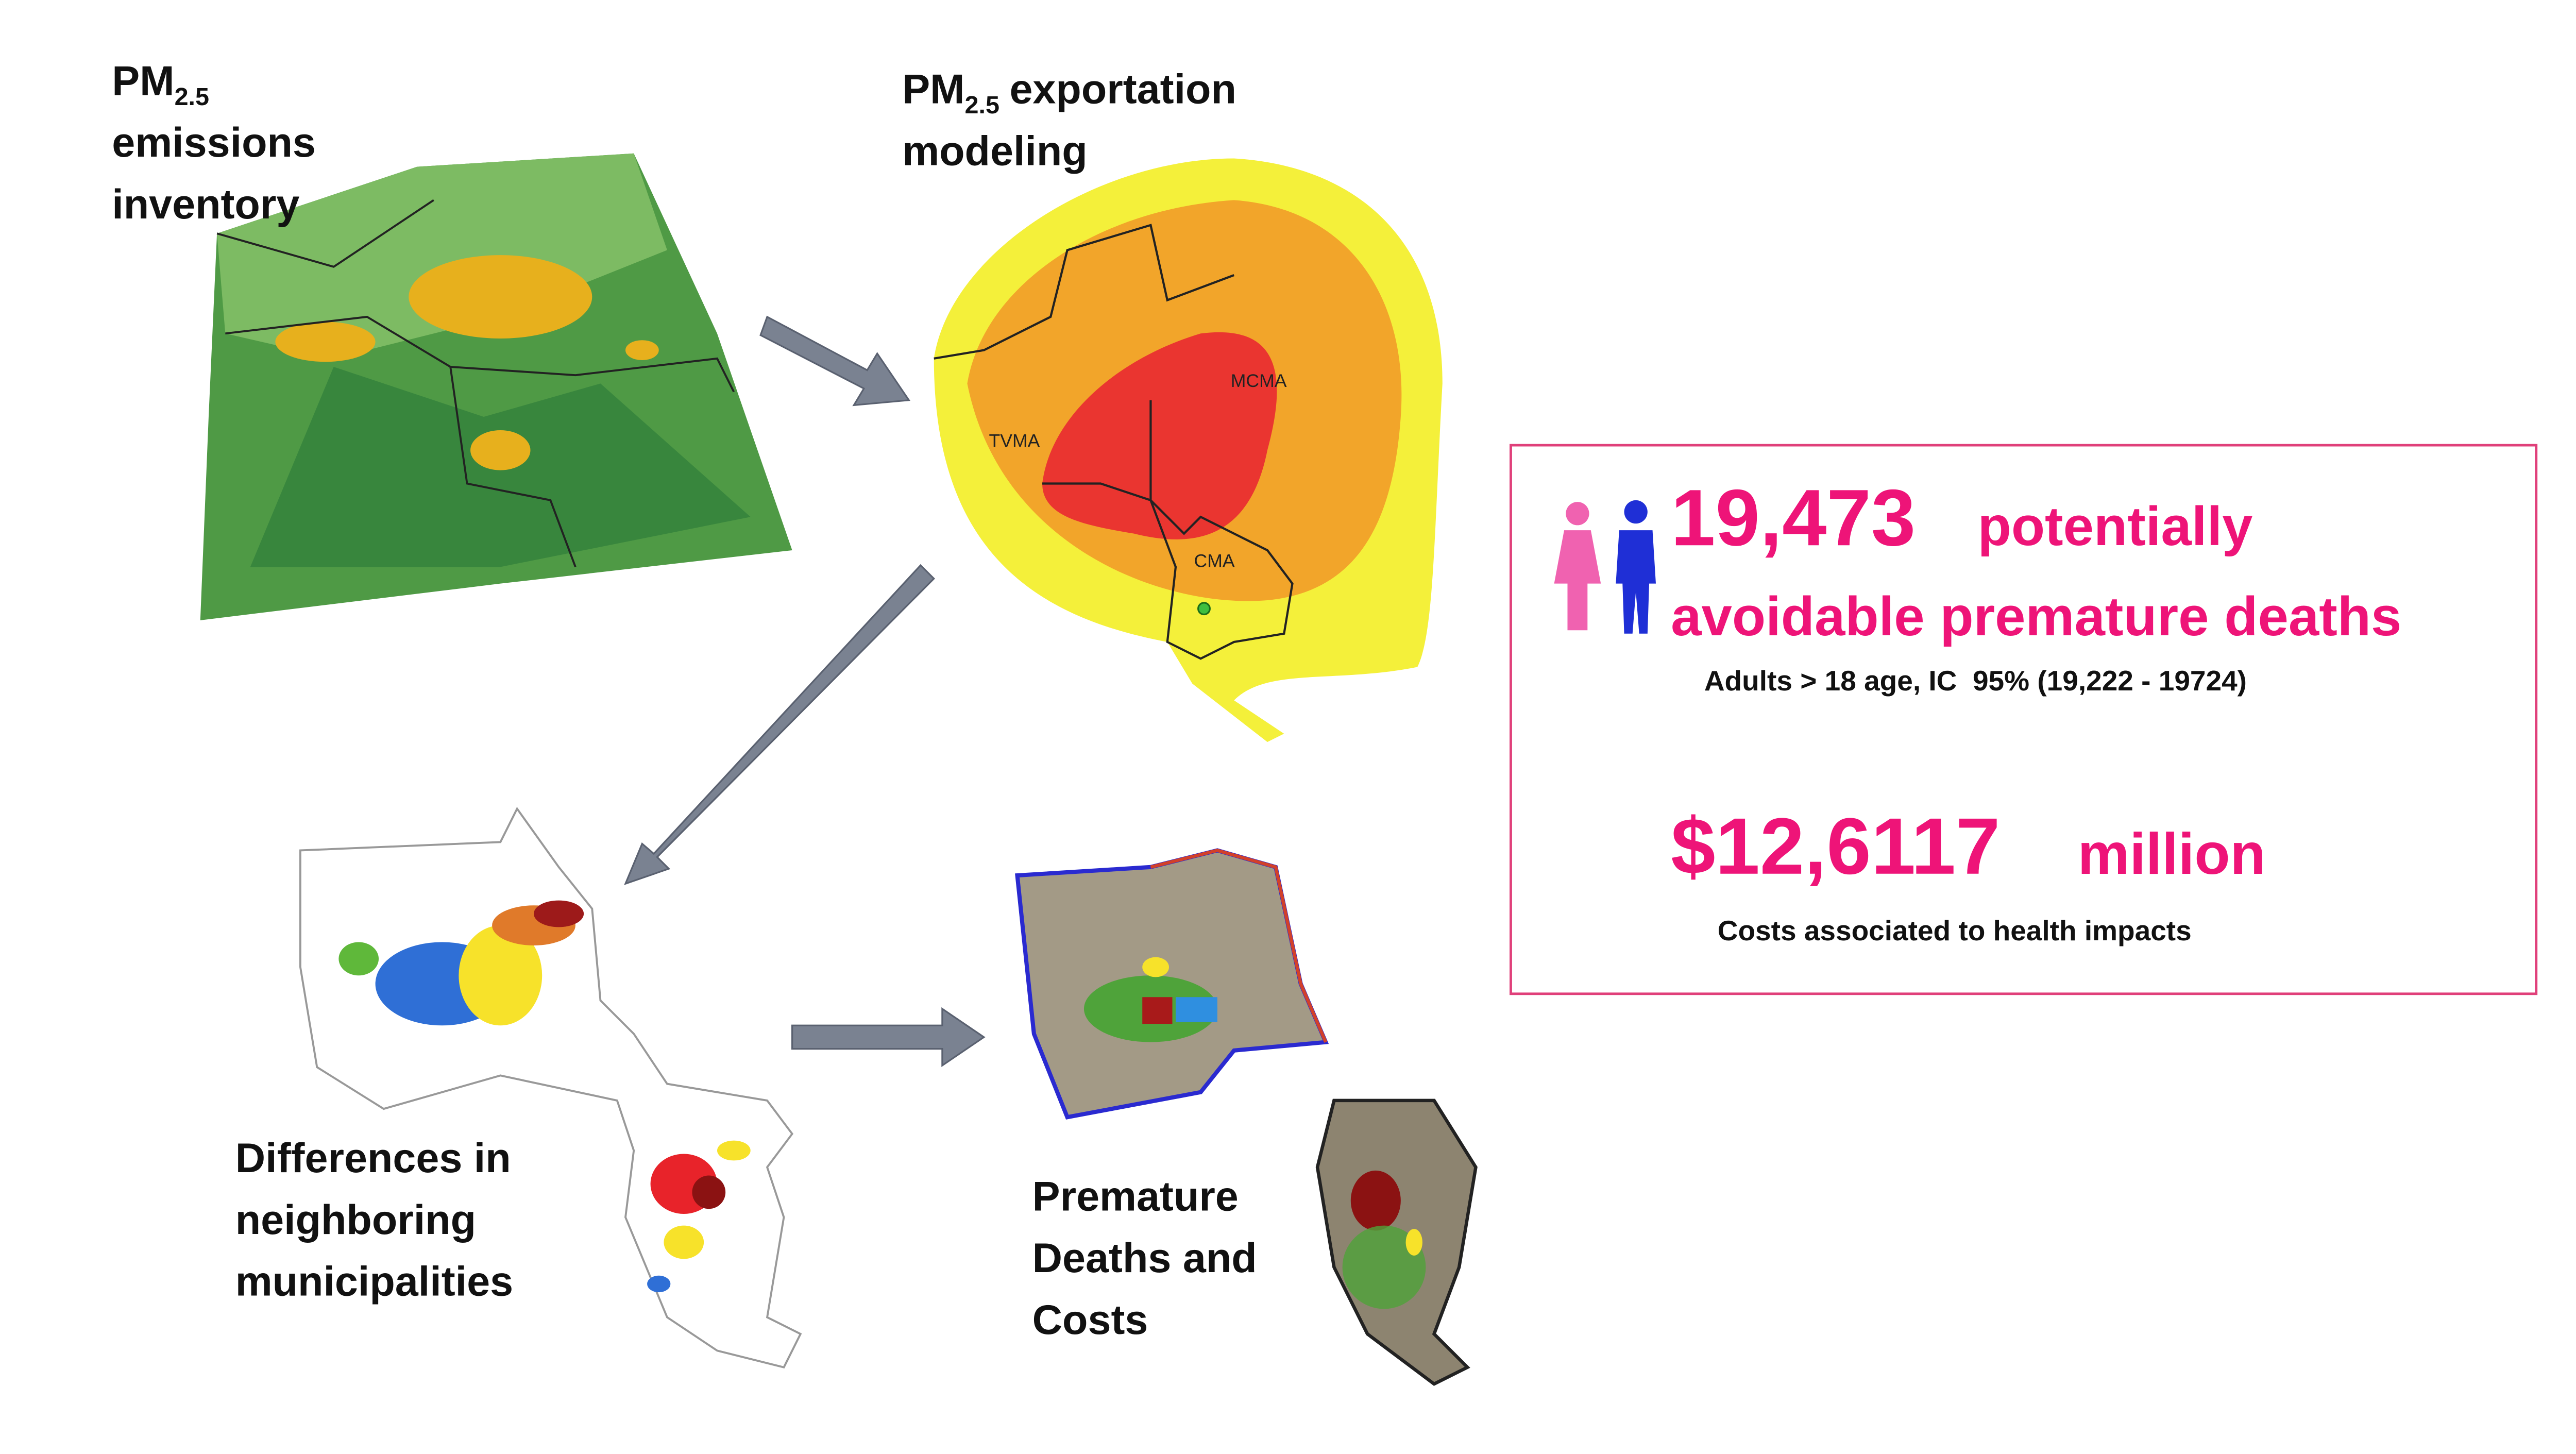 The height and width of the screenshot is (1454, 2576). What do you see at coordinates (1605, 567) in the screenshot?
I see `people-icon` at bounding box center [1605, 567].